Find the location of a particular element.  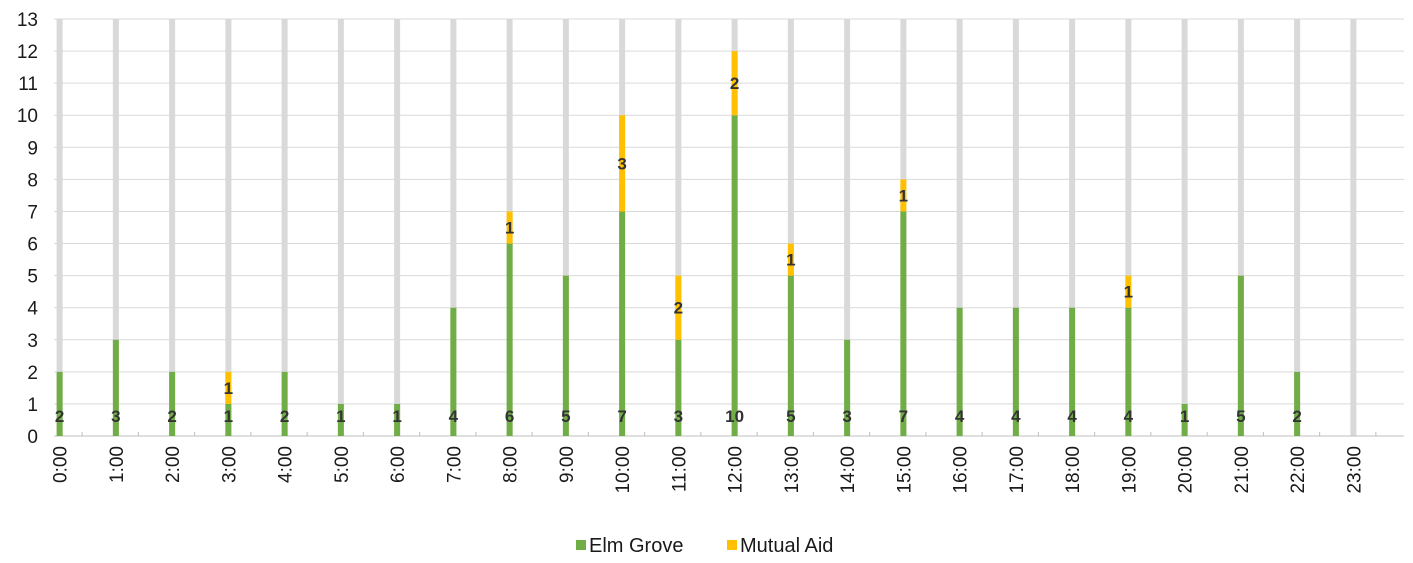

data-label-mutual-aid-12:00: 2 is located at coordinates (734, 83).